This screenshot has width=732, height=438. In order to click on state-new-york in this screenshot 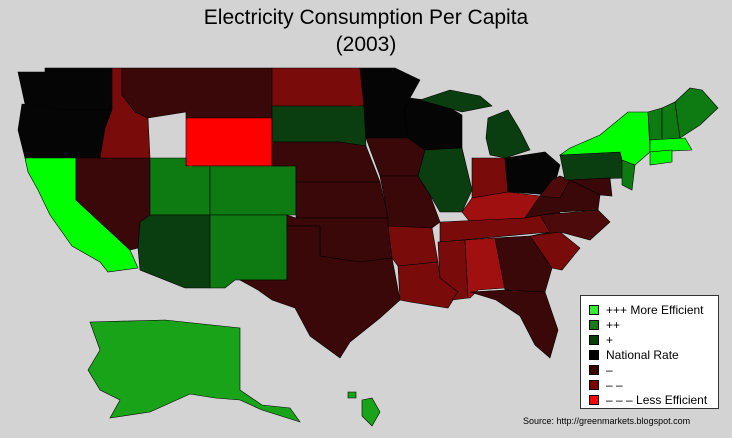, I will do `click(604, 138)`.